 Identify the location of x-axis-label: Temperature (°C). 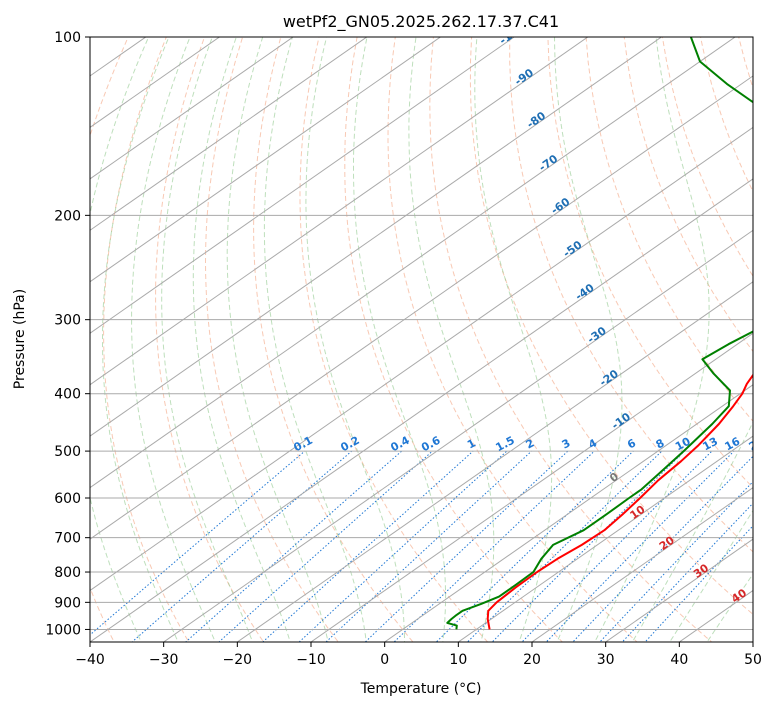
(421, 689).